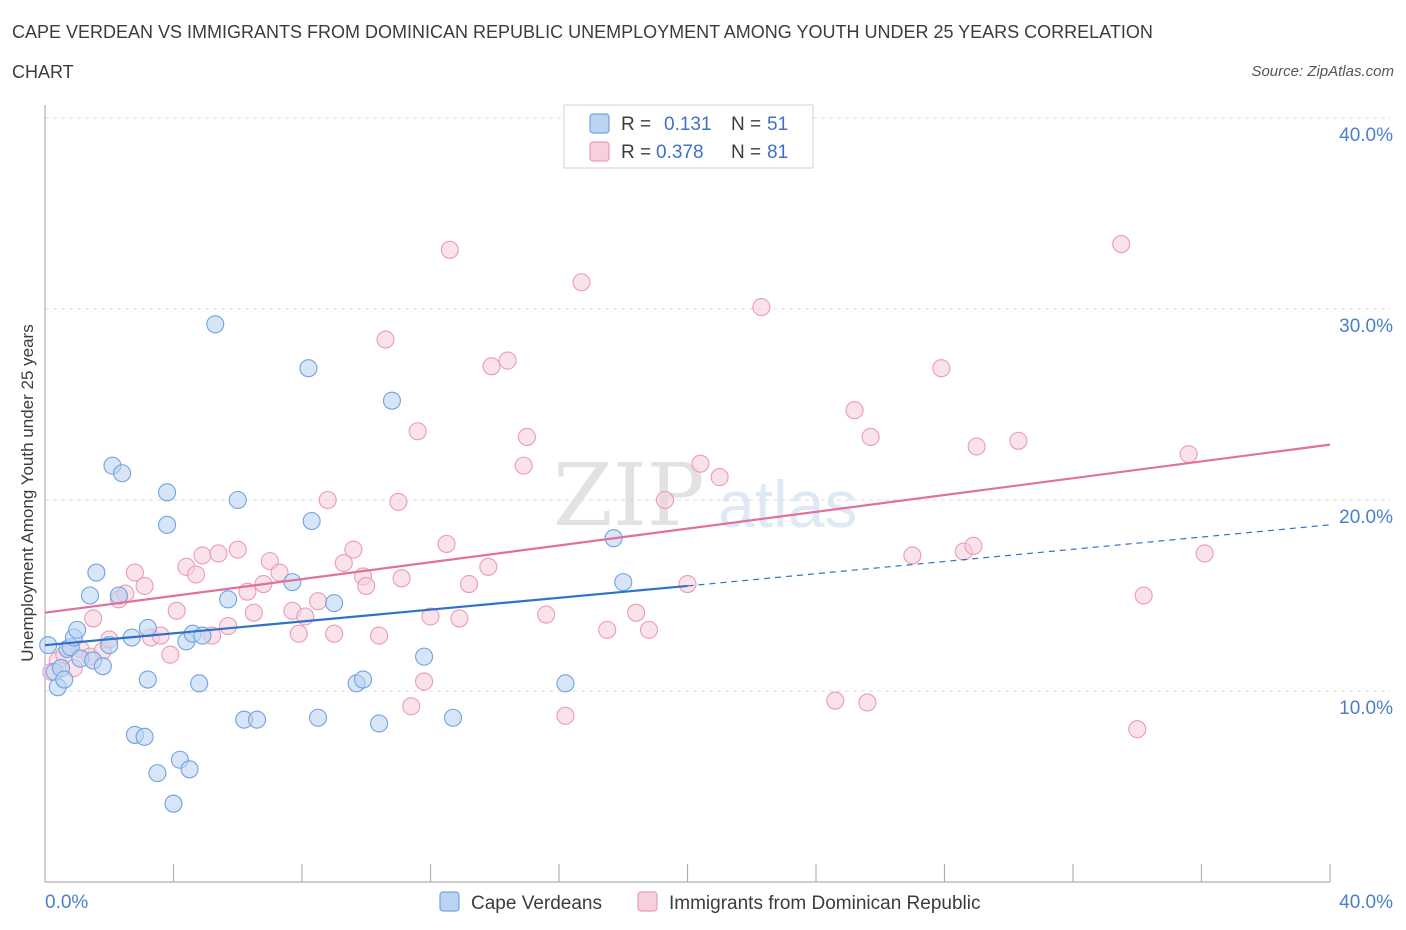  I want to click on chart-title-line-2: CHART, so click(43, 72).